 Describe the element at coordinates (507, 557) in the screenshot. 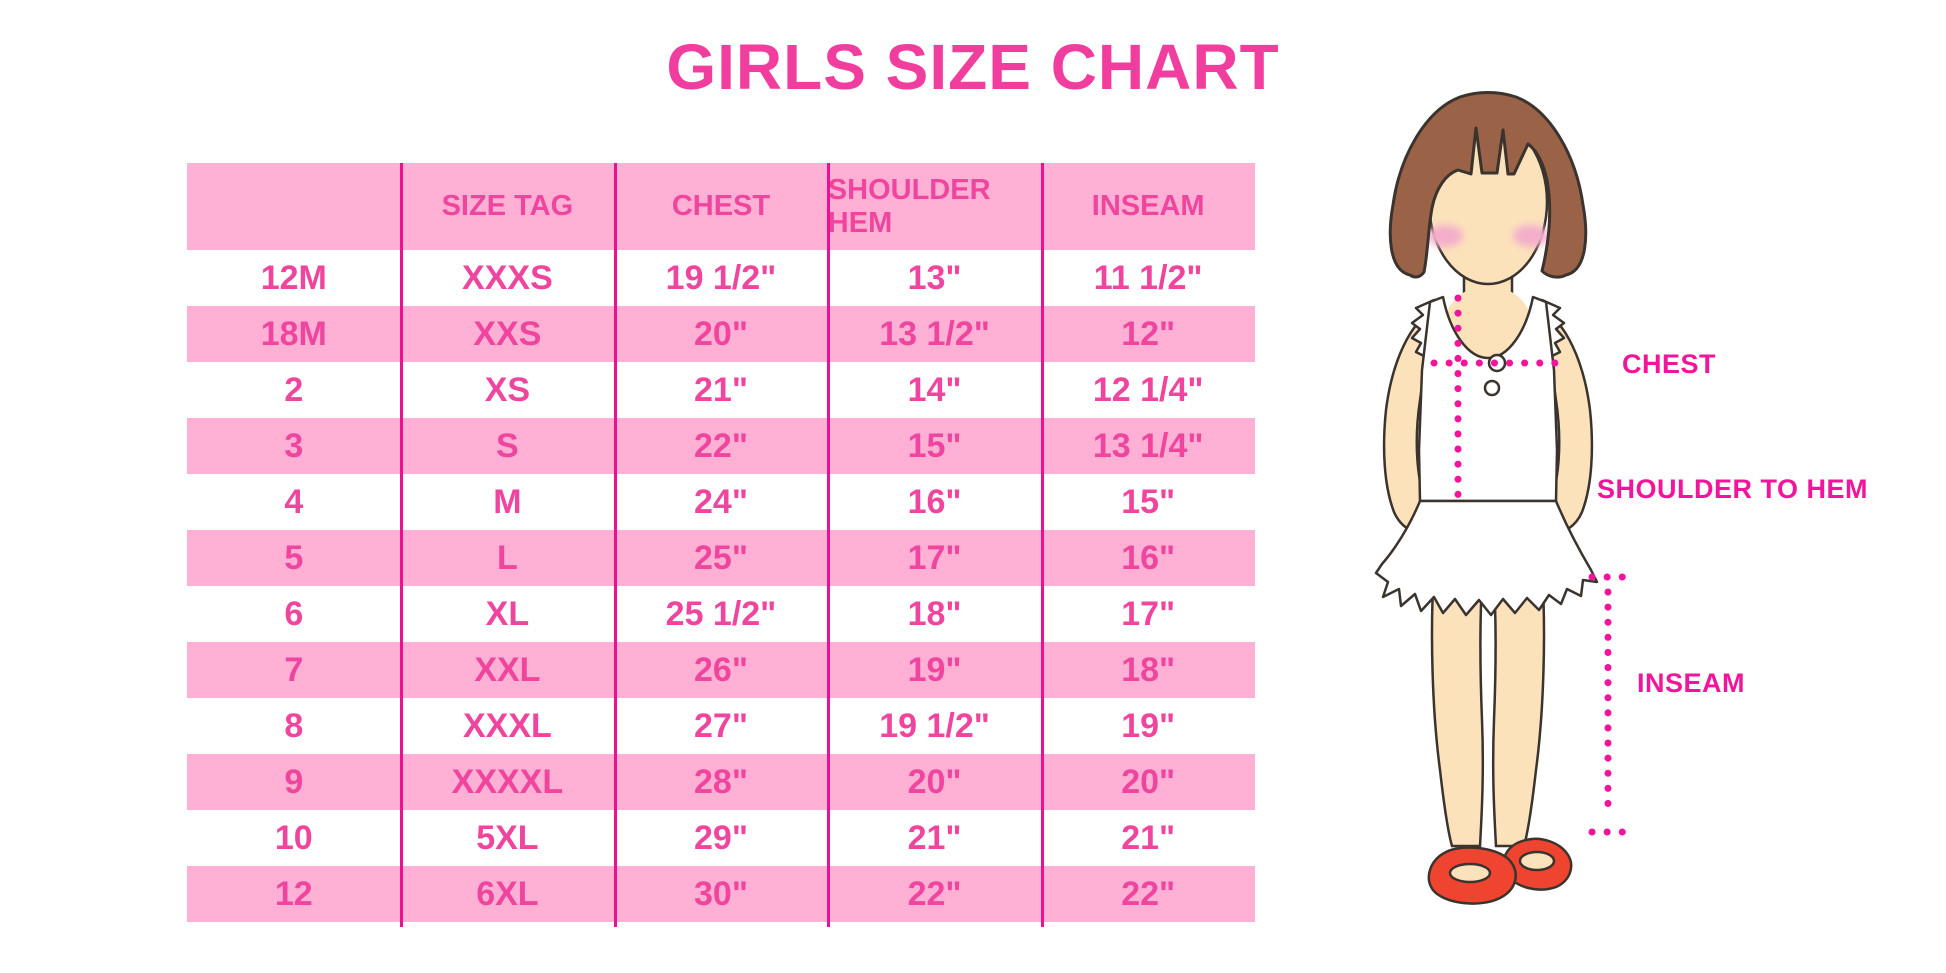

I see `table-cell: L` at that location.